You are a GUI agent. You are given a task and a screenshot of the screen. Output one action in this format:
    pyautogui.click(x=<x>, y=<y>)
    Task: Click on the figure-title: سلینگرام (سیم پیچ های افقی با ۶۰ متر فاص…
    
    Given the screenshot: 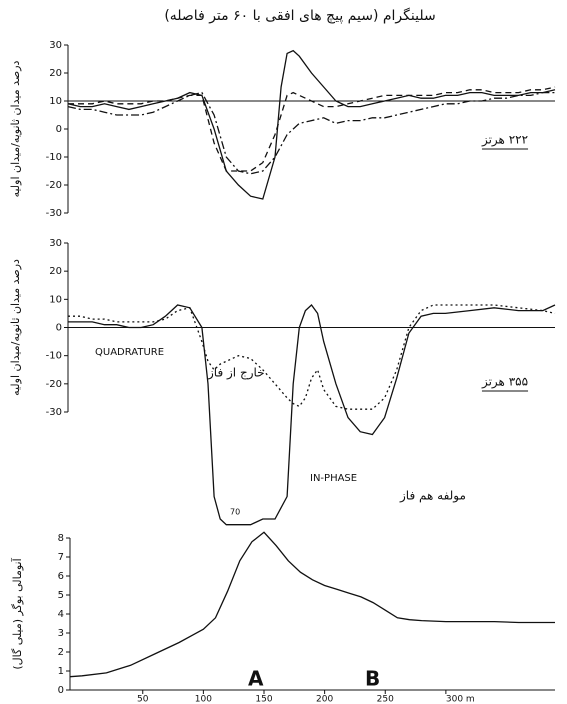 What is the action you would take?
    pyautogui.click(x=299, y=15)
    